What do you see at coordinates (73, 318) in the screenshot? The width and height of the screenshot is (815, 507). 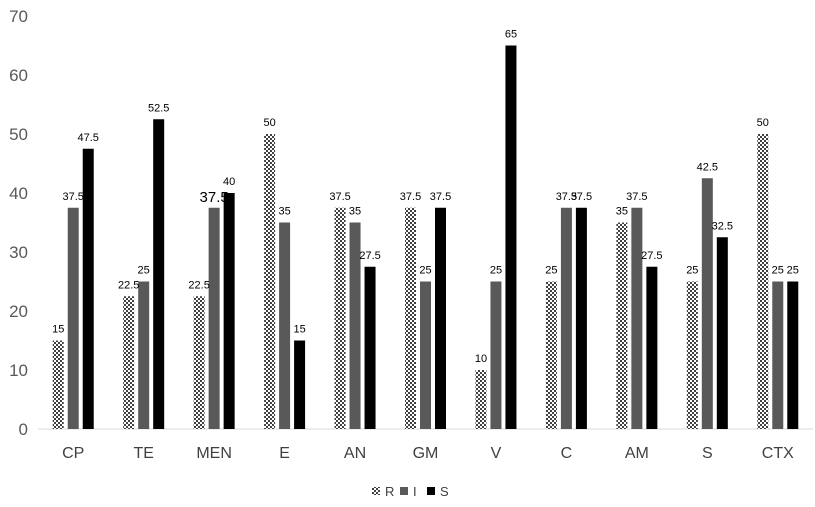 I see `bar-i-cp` at bounding box center [73, 318].